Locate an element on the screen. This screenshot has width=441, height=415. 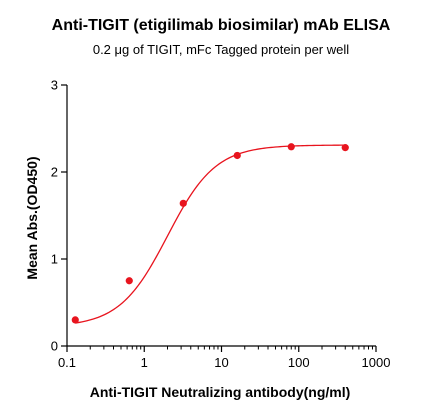
y-tick-label: 3 is located at coordinates (54, 85).